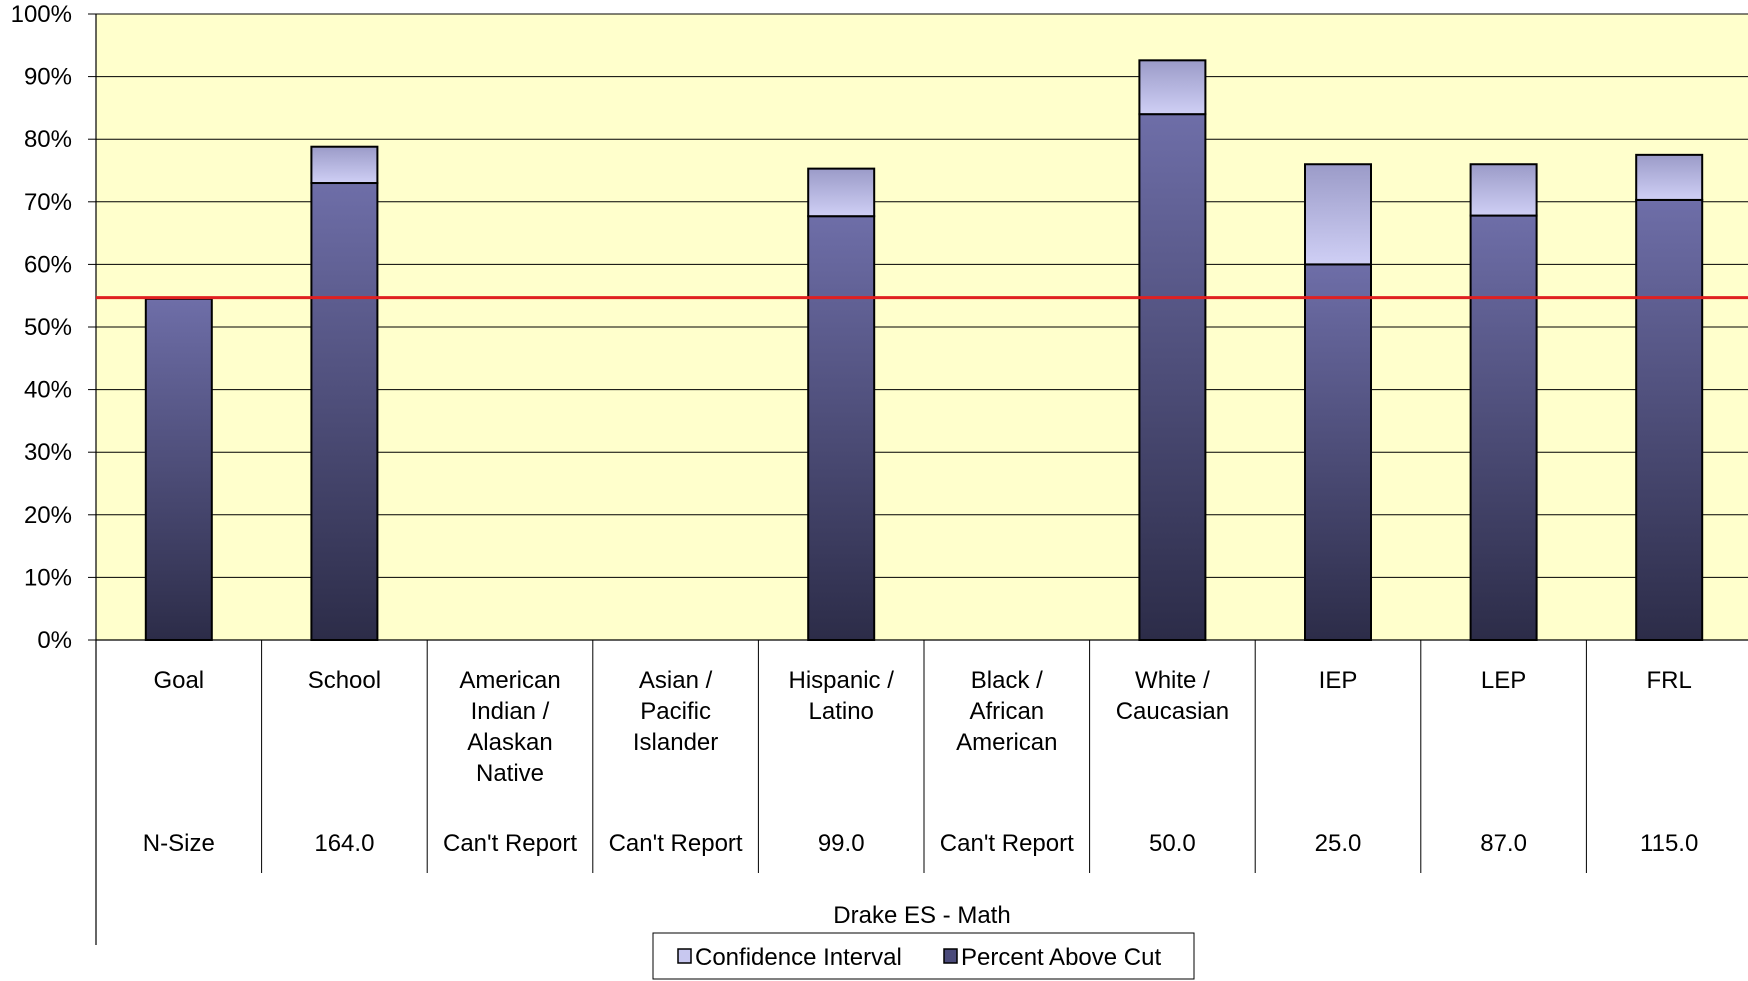 This screenshot has width=1748, height=981. What do you see at coordinates (510, 773) in the screenshot?
I see `category-label: Native` at bounding box center [510, 773].